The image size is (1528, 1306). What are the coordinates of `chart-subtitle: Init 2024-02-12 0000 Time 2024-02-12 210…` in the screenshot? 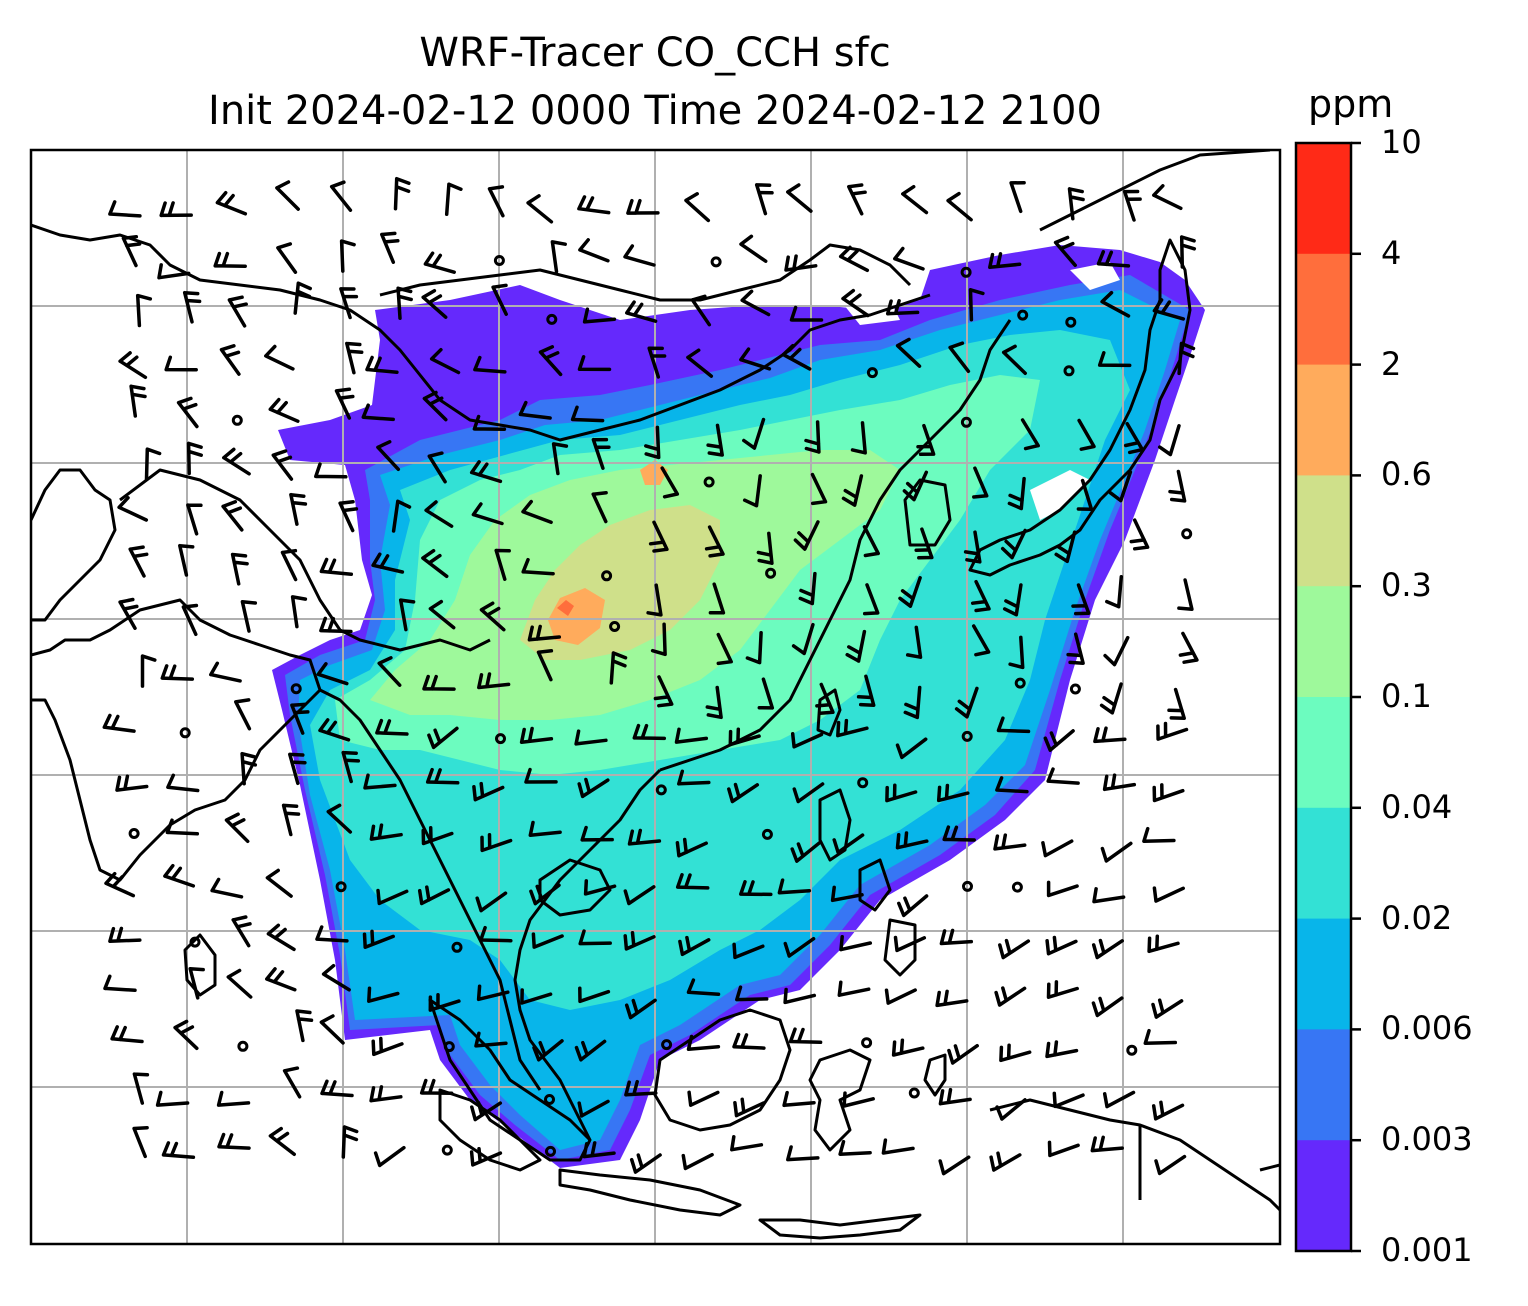 It's located at (655, 111).